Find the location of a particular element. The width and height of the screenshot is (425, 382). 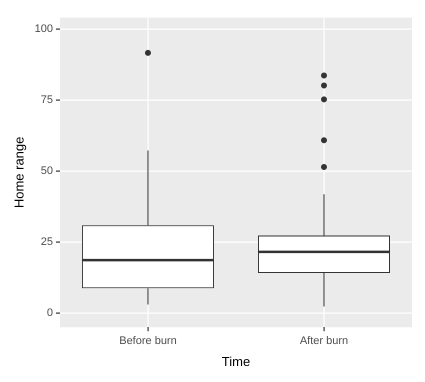

y-axis-title: Home range is located at coordinates (18, 172).